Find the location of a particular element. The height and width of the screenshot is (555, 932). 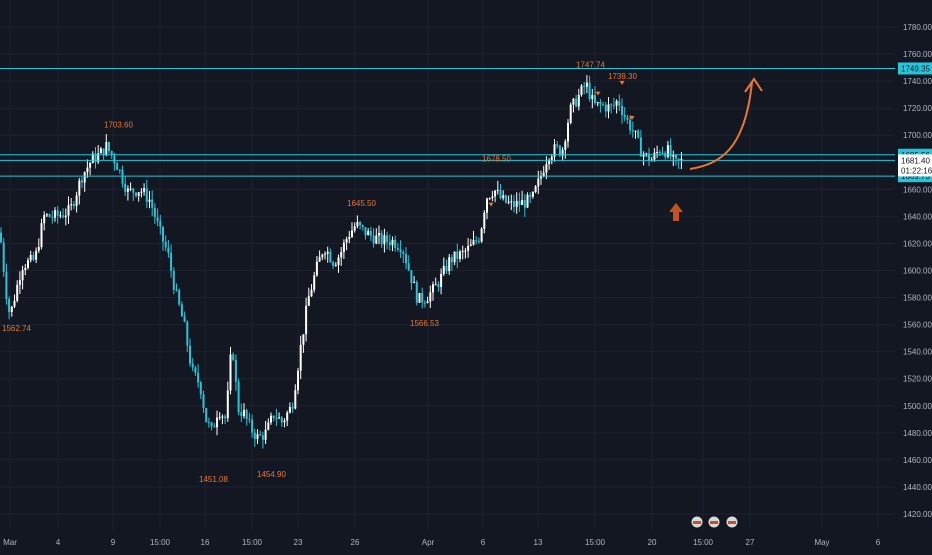

y-tick-label-8: 1580.00 is located at coordinates (917, 298).